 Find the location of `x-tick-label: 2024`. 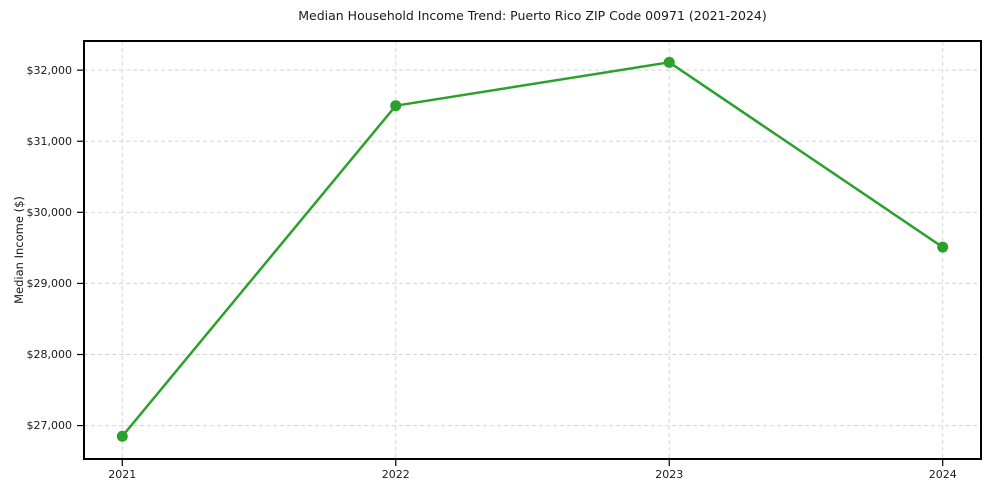

x-tick-label: 2024 is located at coordinates (942, 474).